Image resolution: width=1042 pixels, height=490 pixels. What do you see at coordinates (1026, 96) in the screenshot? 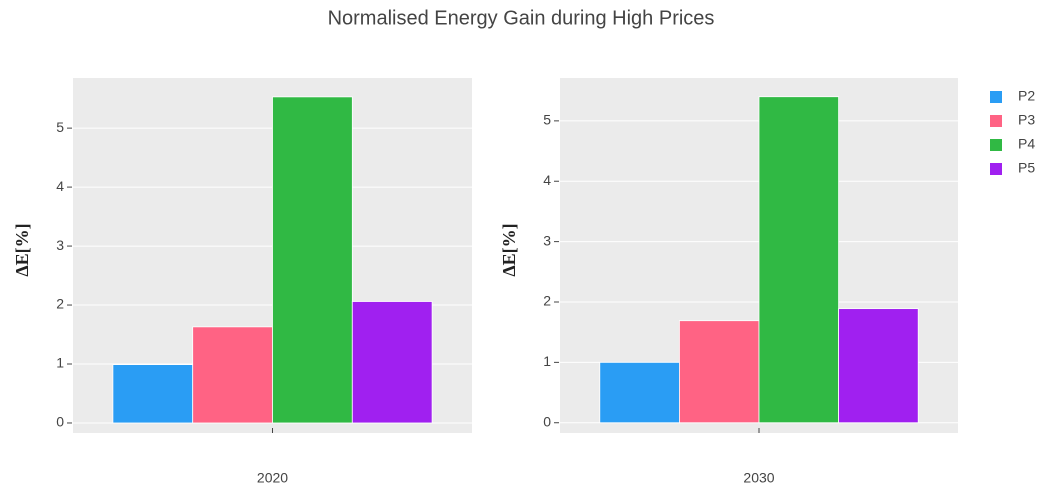
I see `legend-label: P2` at bounding box center [1026, 96].